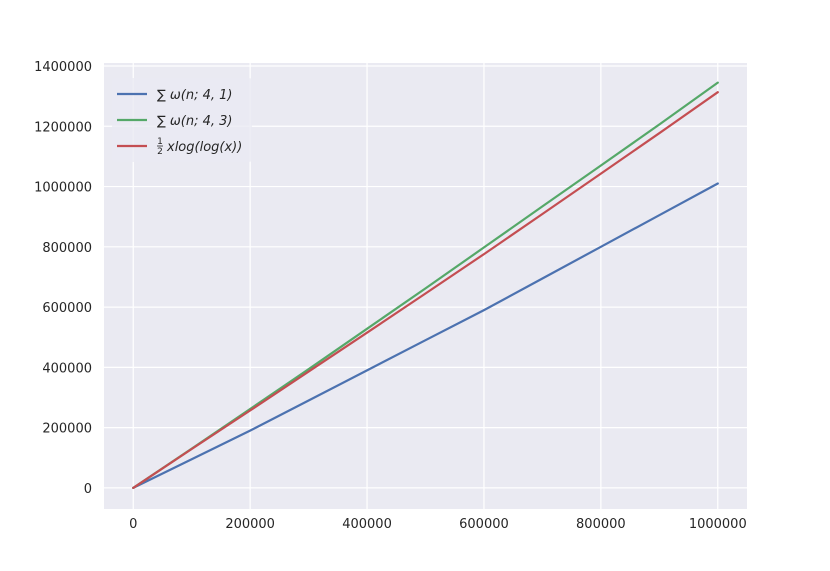  Describe the element at coordinates (438, 524) in the screenshot. I see `x-axis-tick-labels: 0 200000 400000 600000 800000 1000000` at that location.